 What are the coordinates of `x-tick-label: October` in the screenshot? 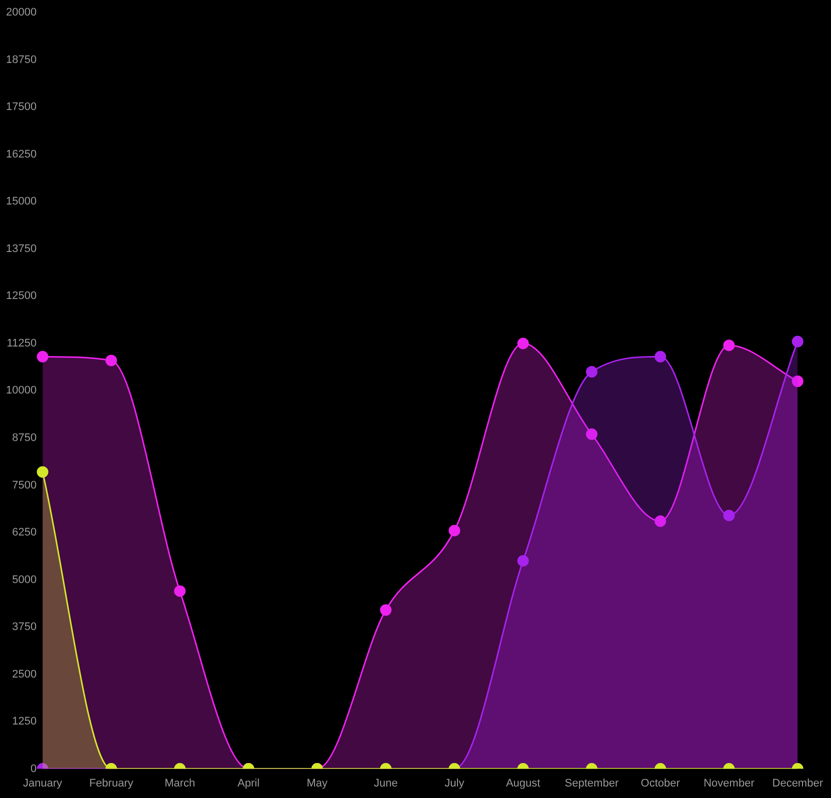 It's located at (660, 783).